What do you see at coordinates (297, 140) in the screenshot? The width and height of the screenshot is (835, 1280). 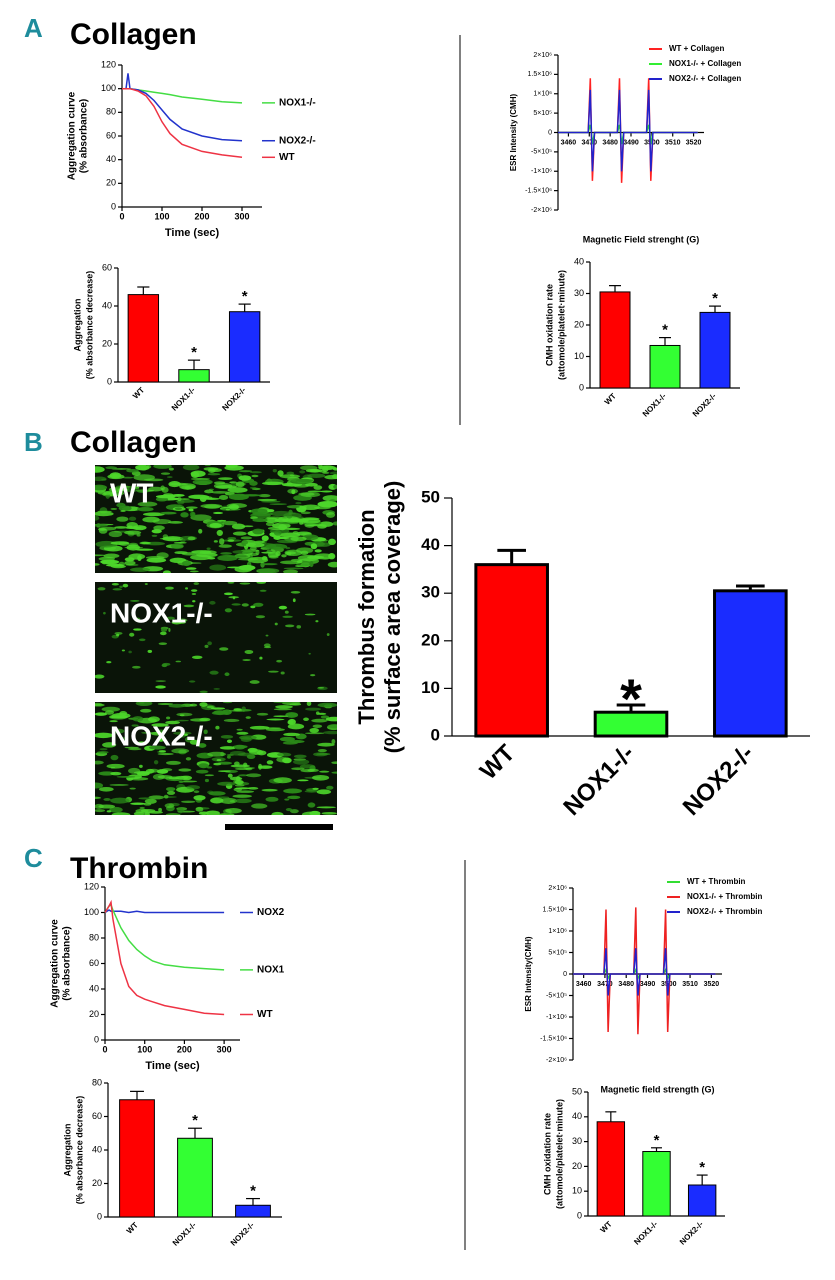 I see `legend-label: NOX2-/-` at bounding box center [297, 140].